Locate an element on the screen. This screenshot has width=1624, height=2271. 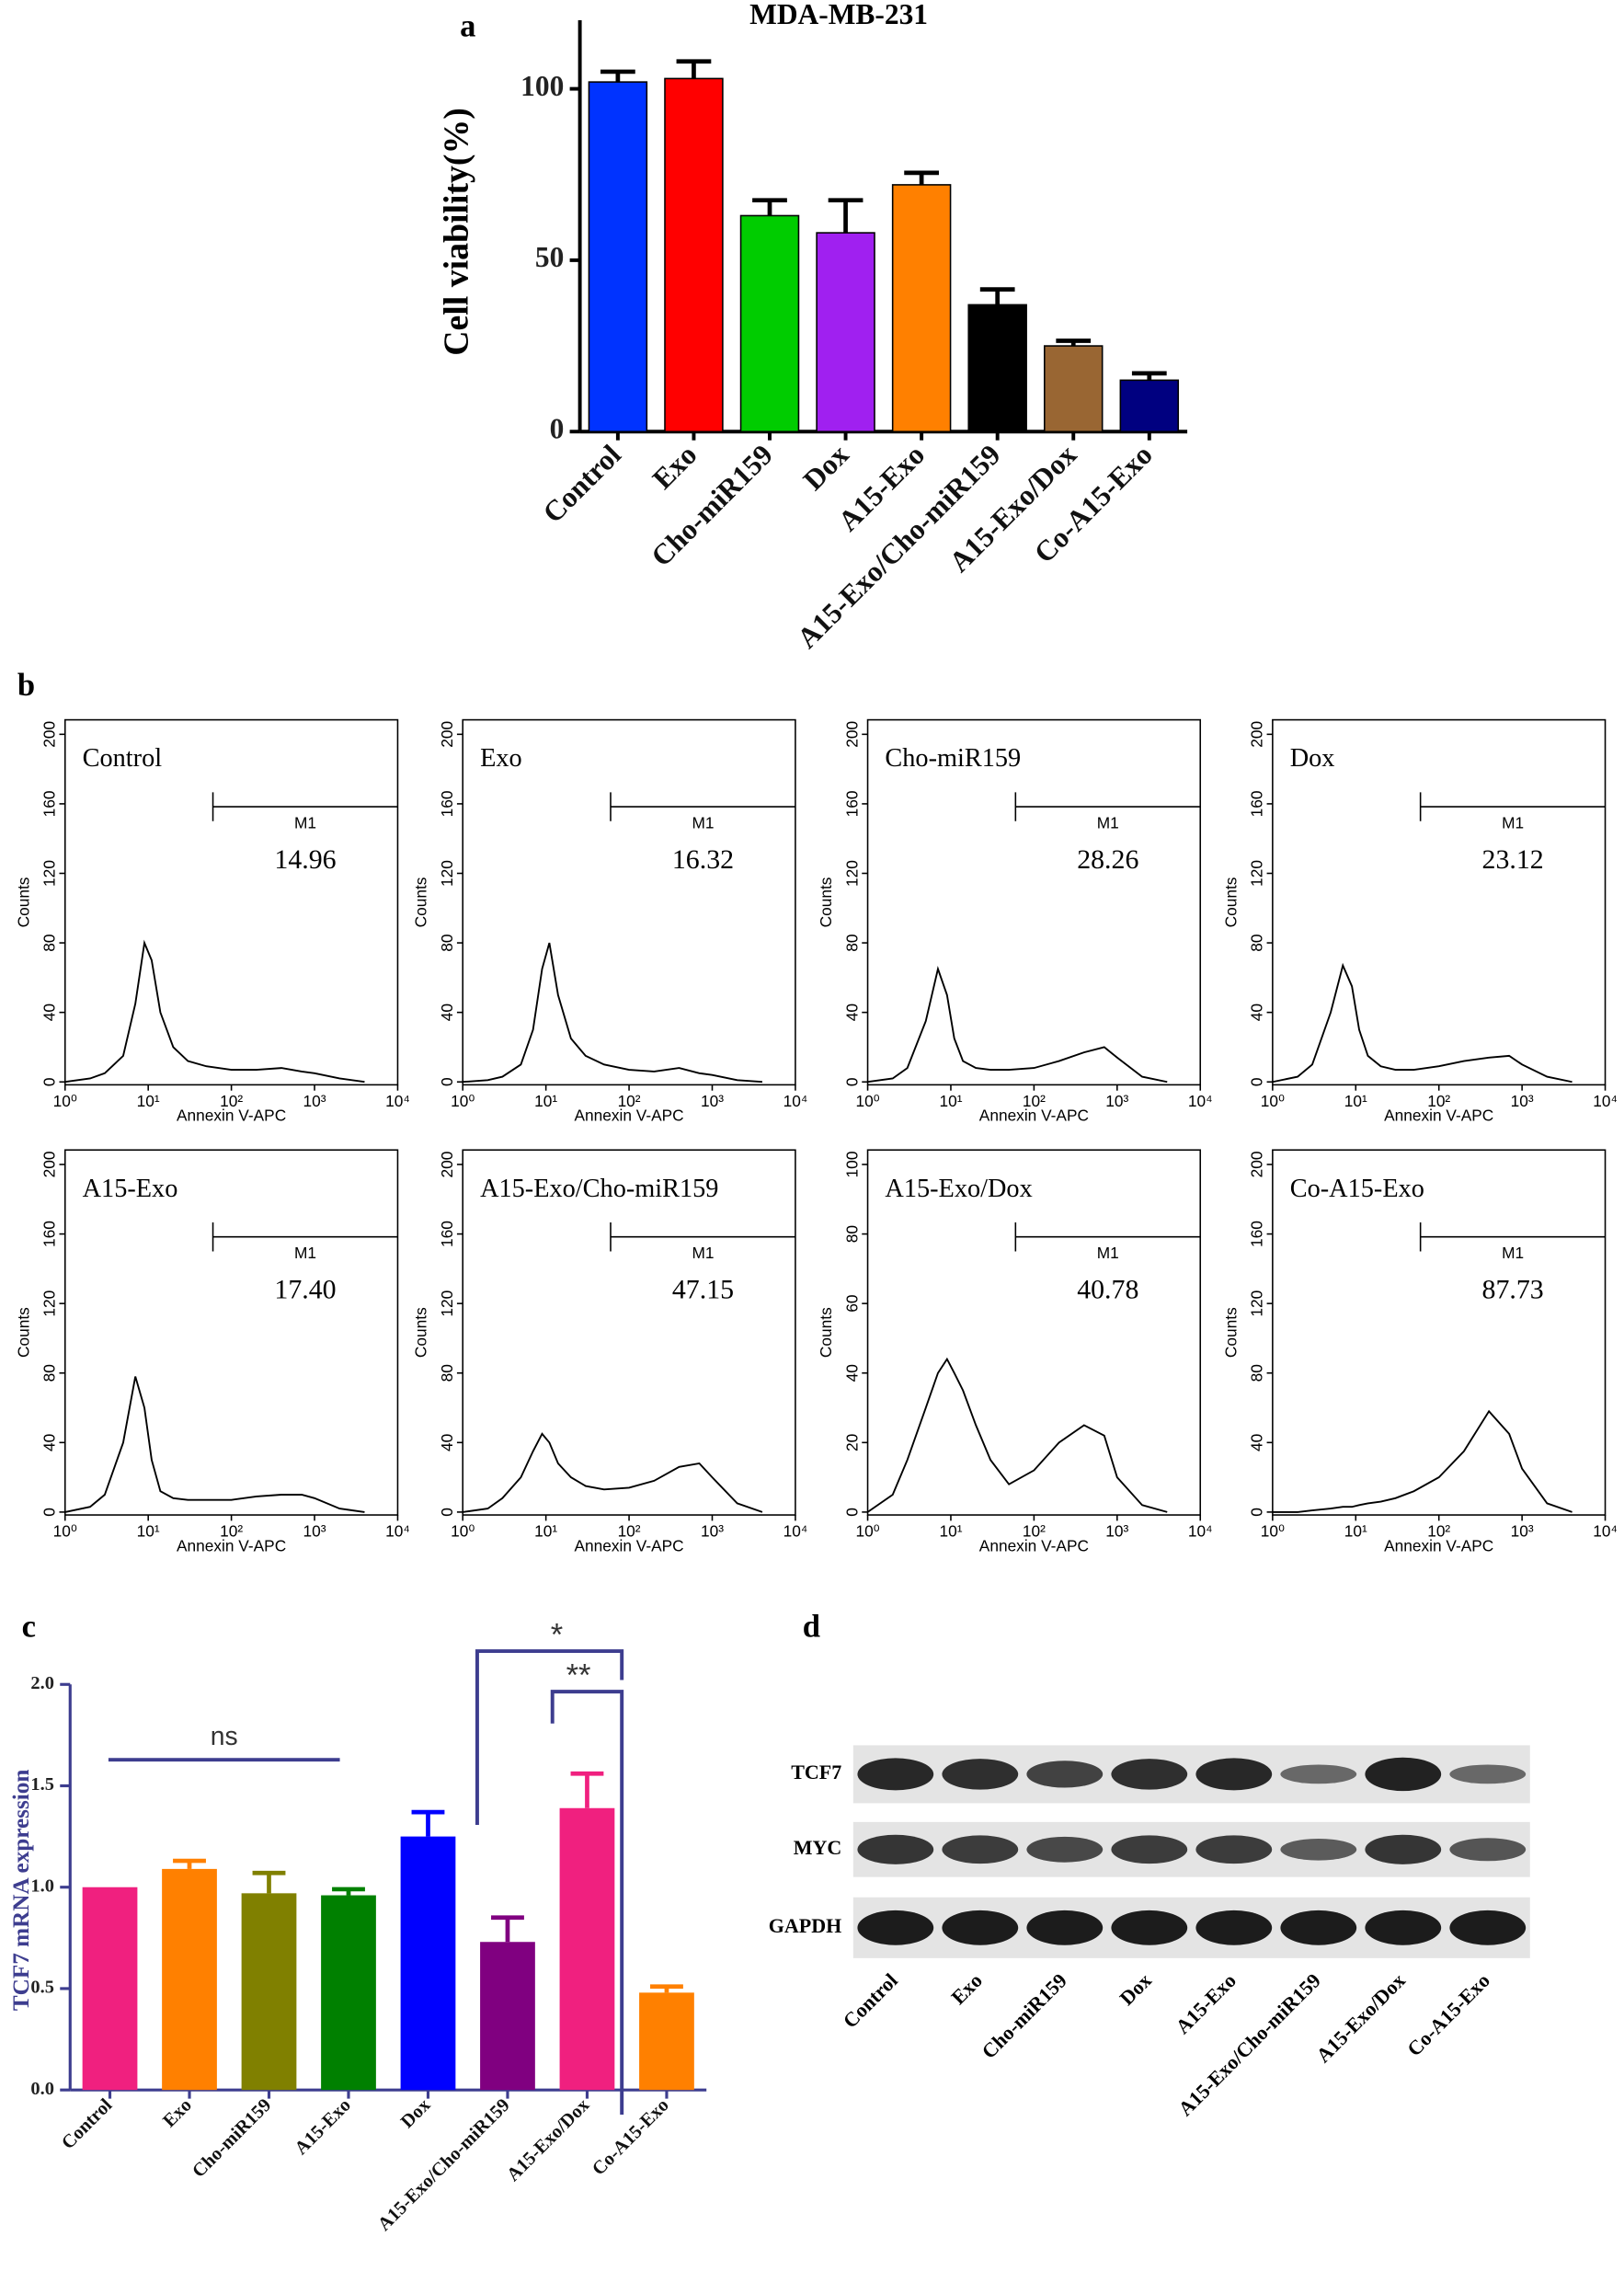
y-axis-label: Cell viability(%) is located at coordinates (457, 232).